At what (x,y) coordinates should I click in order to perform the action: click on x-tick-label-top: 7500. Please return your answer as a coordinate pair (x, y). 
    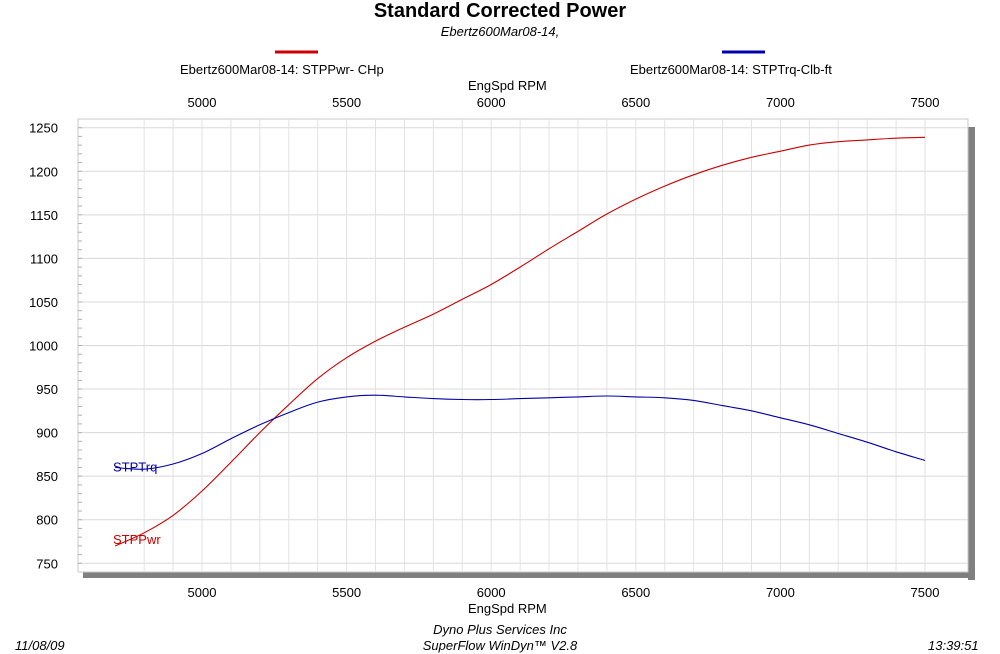
    Looking at the image, I should click on (925, 102).